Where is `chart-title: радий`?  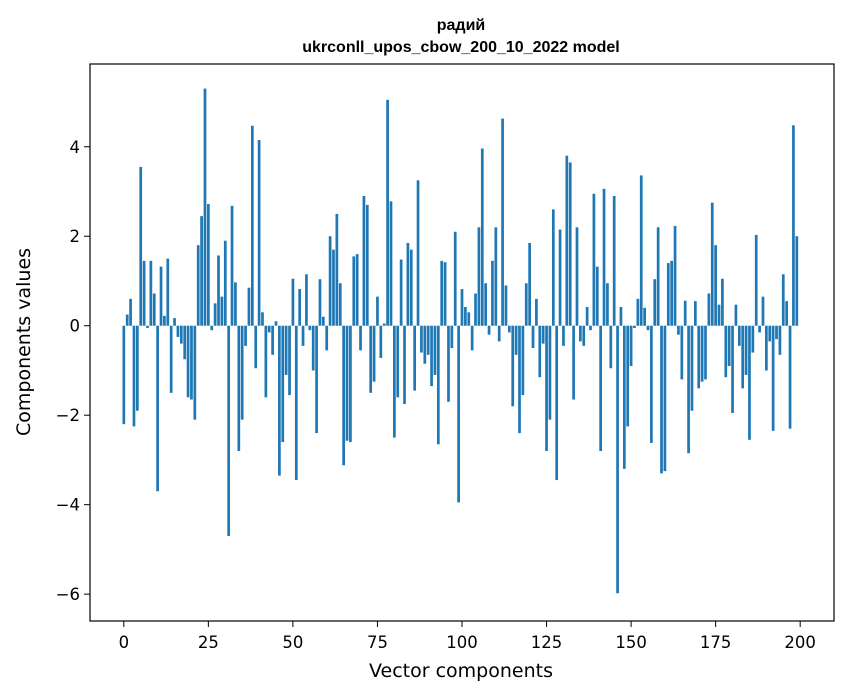 chart-title: радий is located at coordinates (461, 25).